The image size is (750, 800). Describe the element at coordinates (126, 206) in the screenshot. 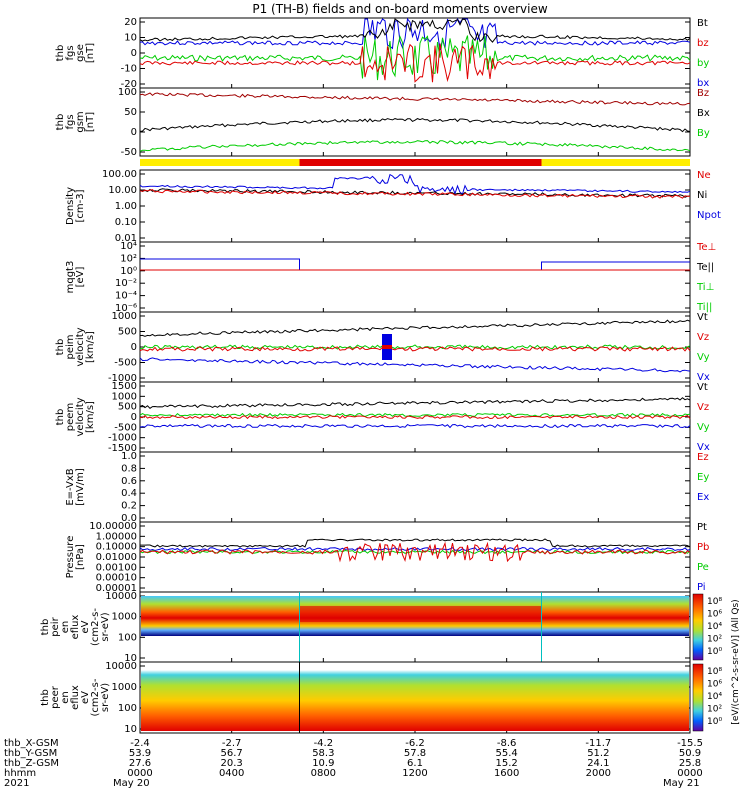

I see `y-tick-label: 1.00` at that location.